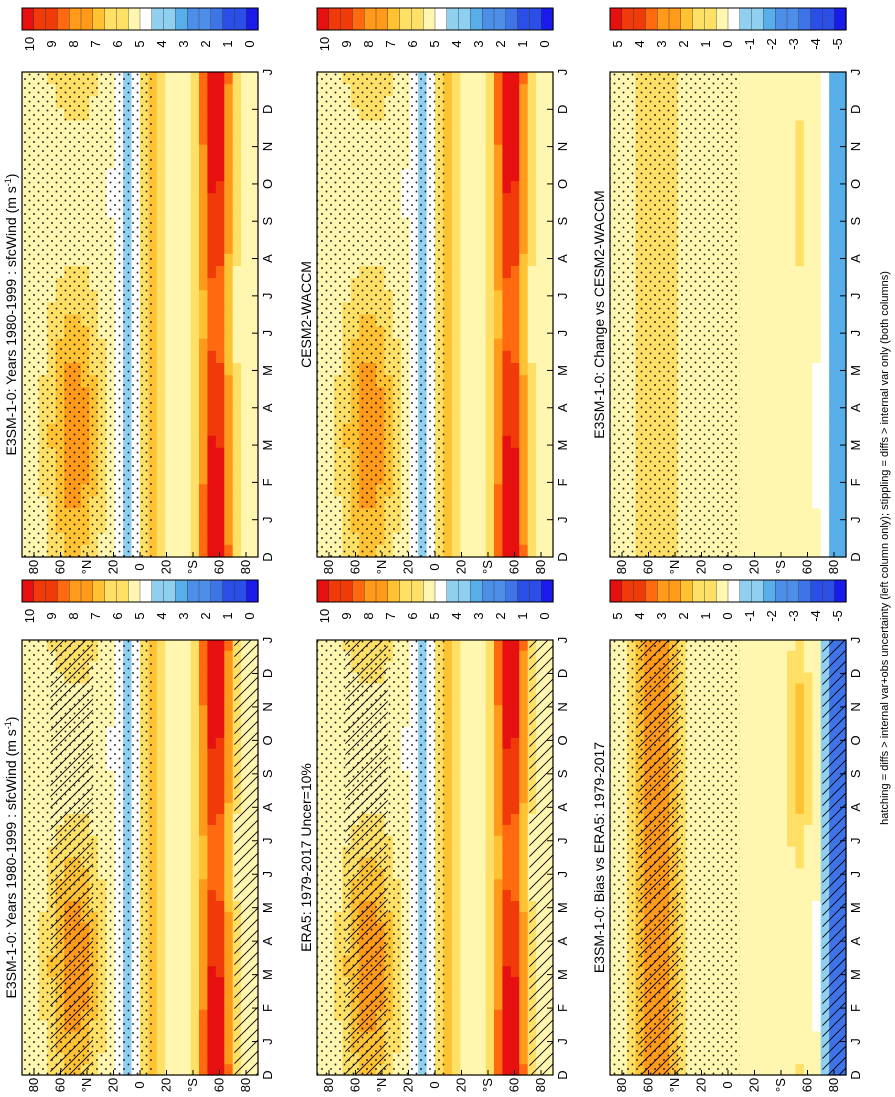 This screenshot has width=895, height=1097. I want to click on colorbar-label: 7, so click(390, 615).